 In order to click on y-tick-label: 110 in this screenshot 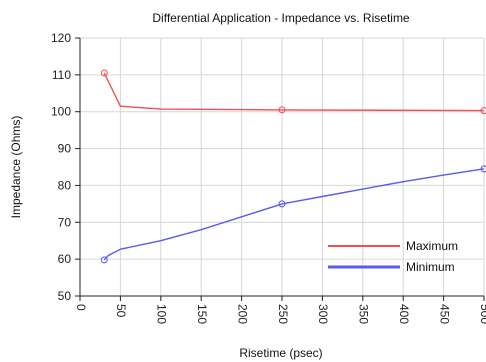, I will do `click(61, 75)`.